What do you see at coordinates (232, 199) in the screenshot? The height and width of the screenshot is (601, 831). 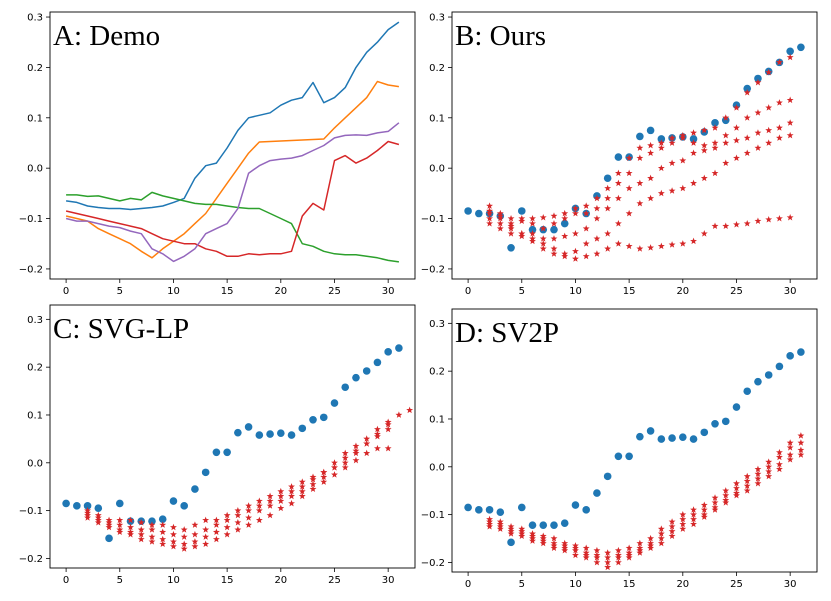 I see `series-line-red` at bounding box center [232, 199].